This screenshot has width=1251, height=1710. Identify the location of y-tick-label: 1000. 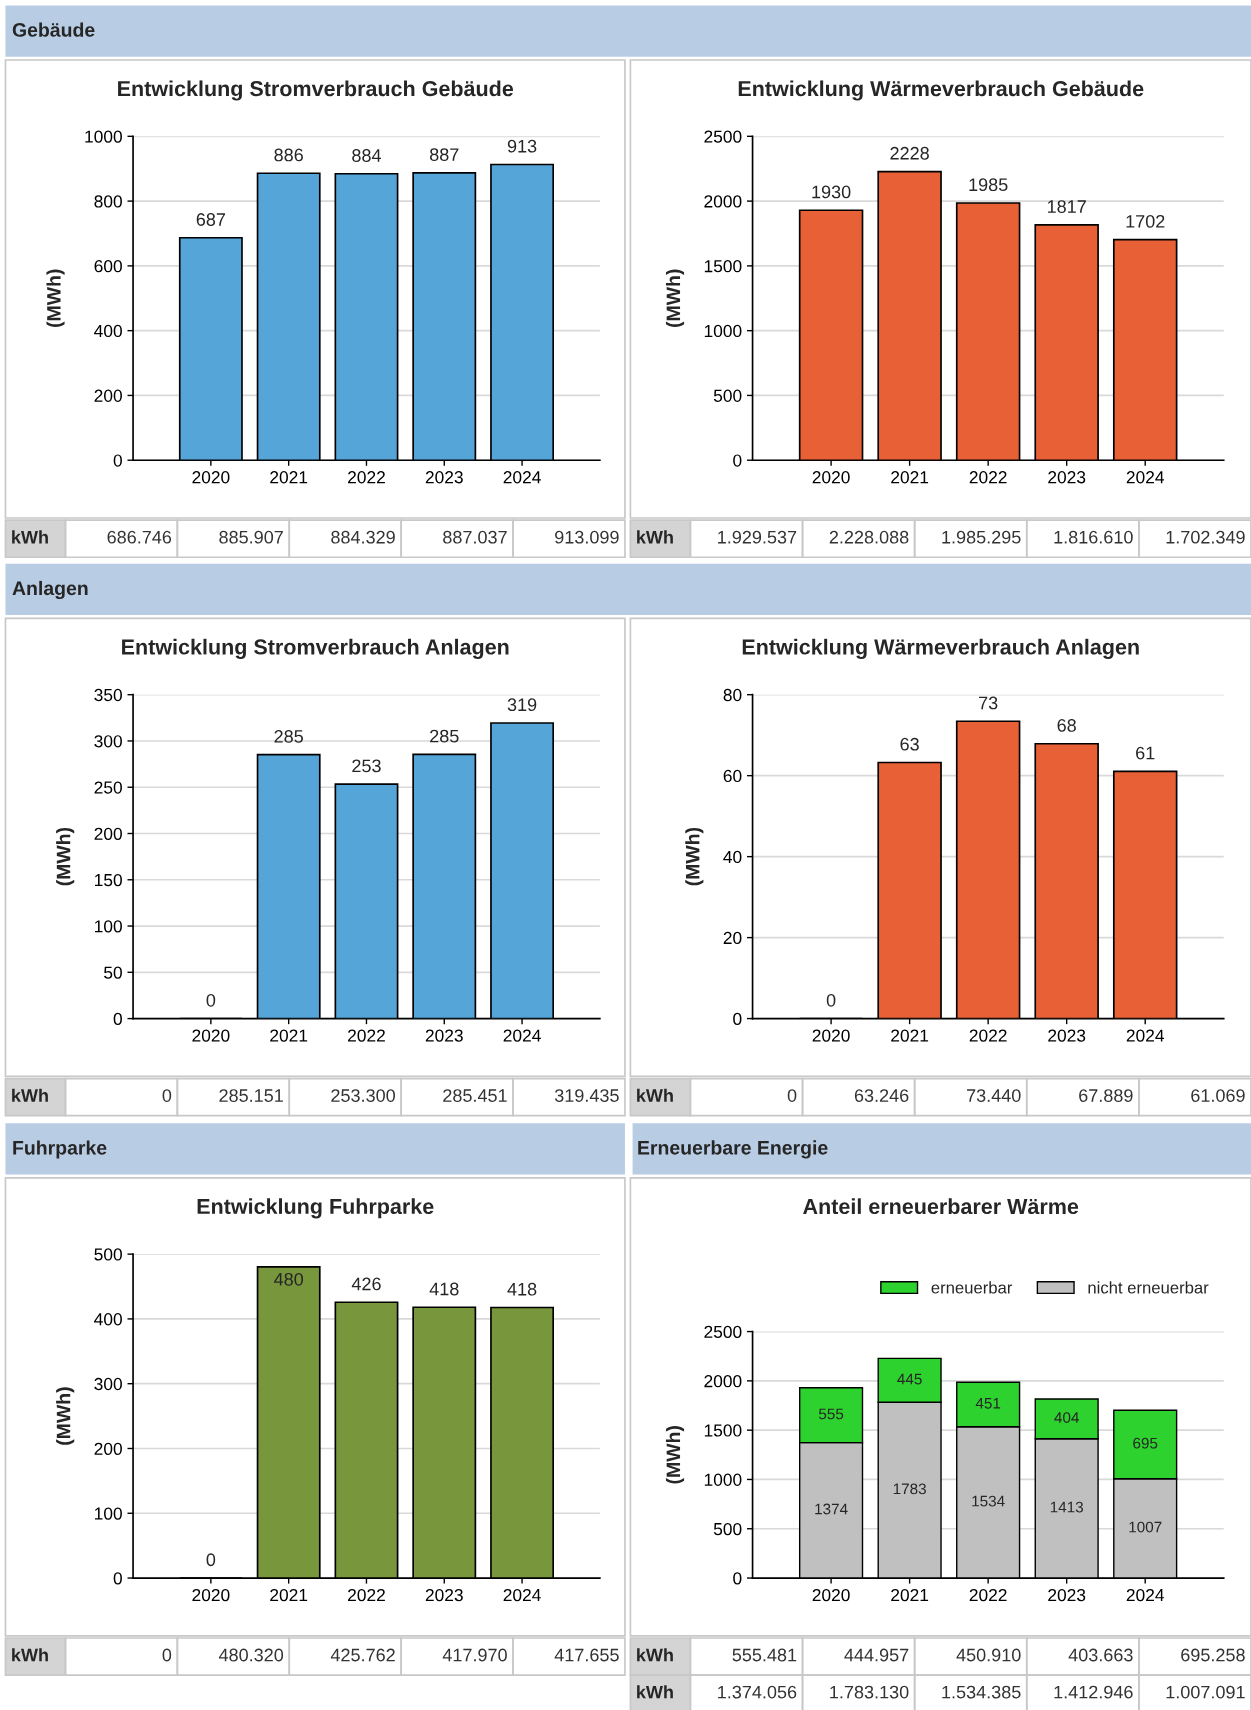
(723, 1479).